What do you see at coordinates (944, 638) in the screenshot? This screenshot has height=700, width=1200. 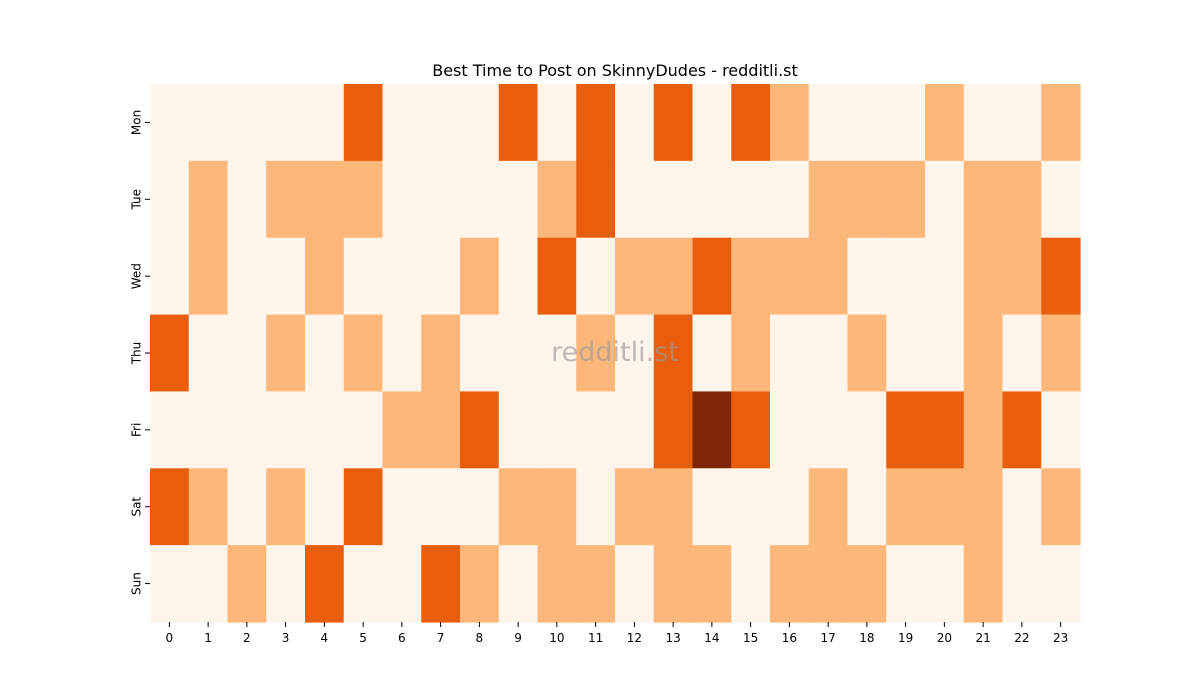 I see `x-tick-label: 20` at bounding box center [944, 638].